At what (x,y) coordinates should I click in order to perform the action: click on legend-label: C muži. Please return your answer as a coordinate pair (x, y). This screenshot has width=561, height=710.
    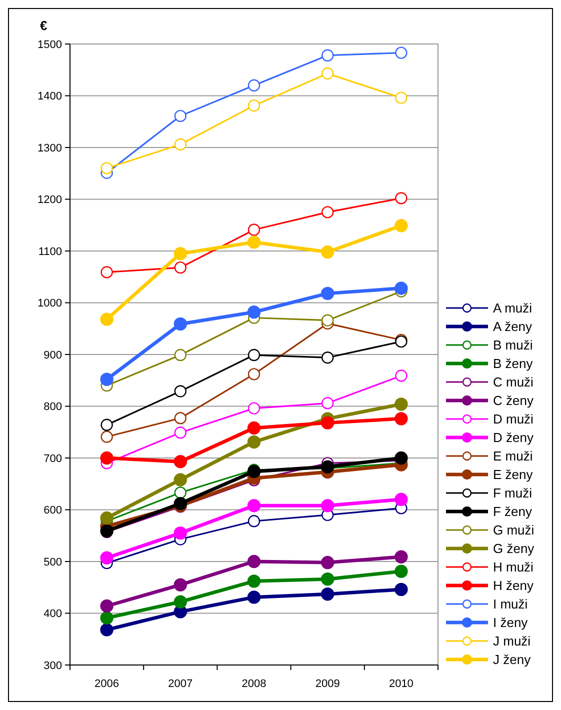
    Looking at the image, I should click on (513, 382).